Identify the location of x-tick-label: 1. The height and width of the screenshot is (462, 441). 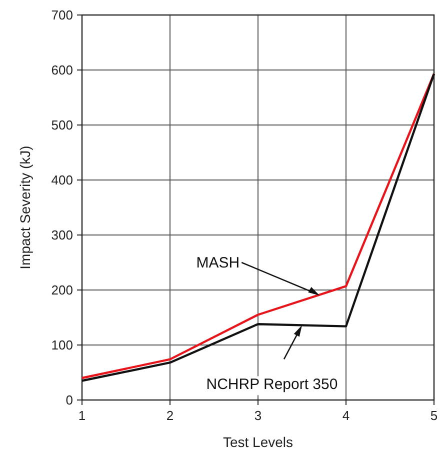
(82, 415).